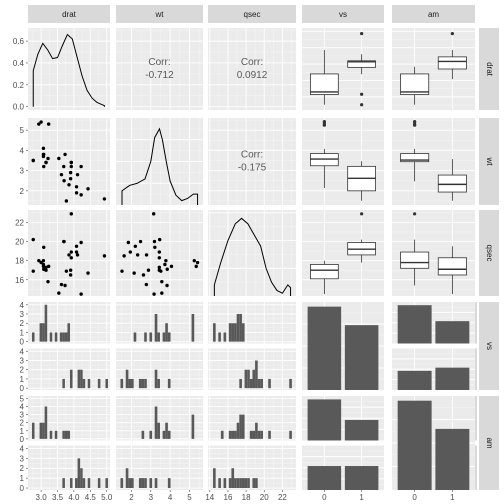 This screenshot has width=504, height=504. What do you see at coordinates (252, 75) in the screenshot?
I see `corr-drat-qsec-value: 0.0912` at bounding box center [252, 75].